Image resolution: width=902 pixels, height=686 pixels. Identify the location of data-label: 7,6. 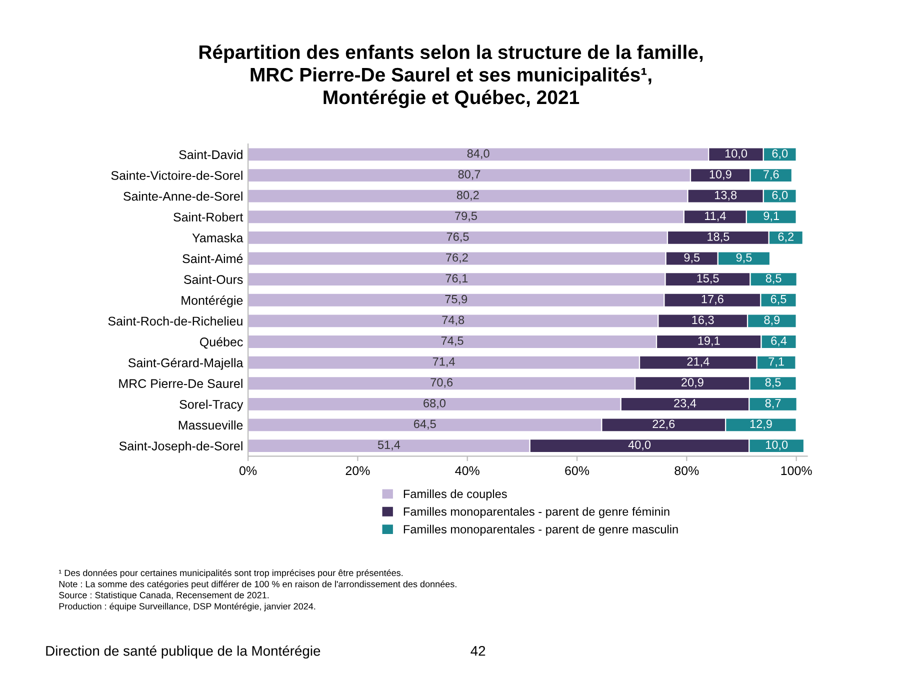
(771, 175).